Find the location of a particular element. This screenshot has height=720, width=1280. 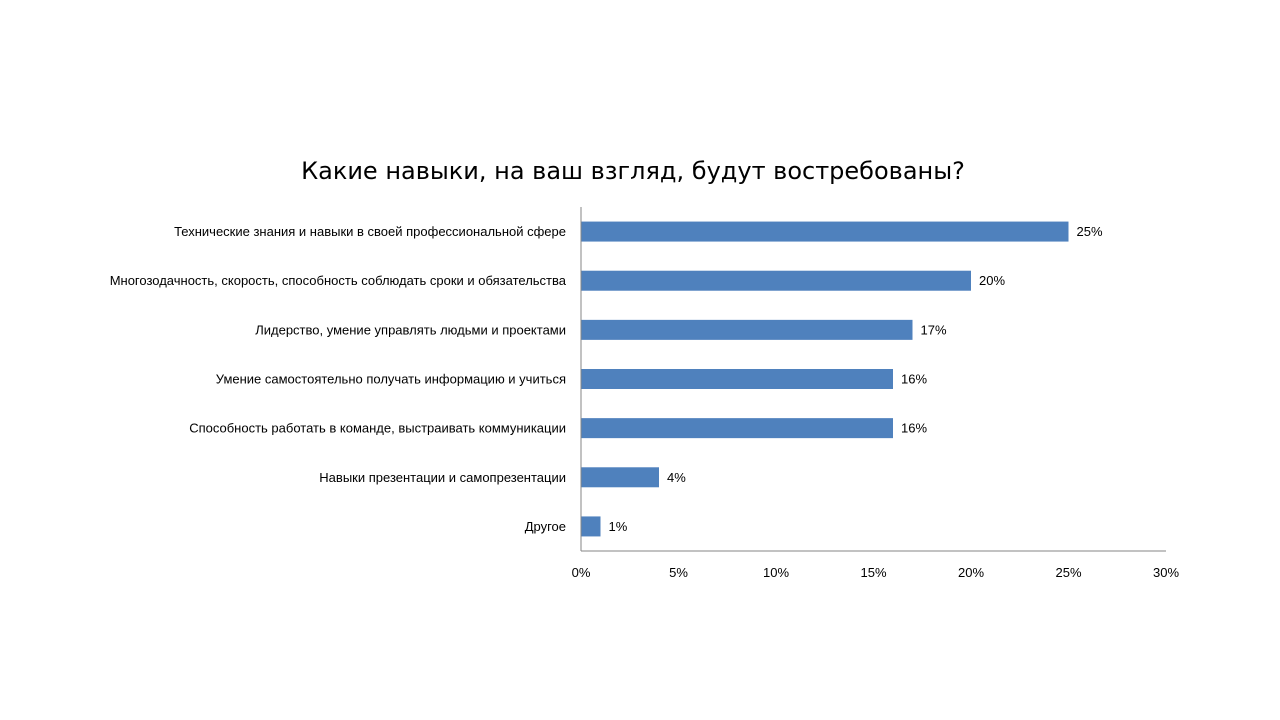

x-tick-label: 5% is located at coordinates (678, 572).